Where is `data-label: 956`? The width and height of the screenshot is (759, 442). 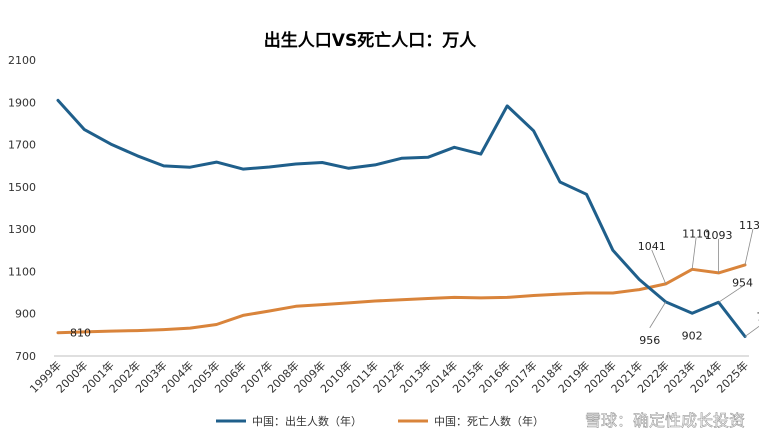 data-label: 956 is located at coordinates (649, 340).